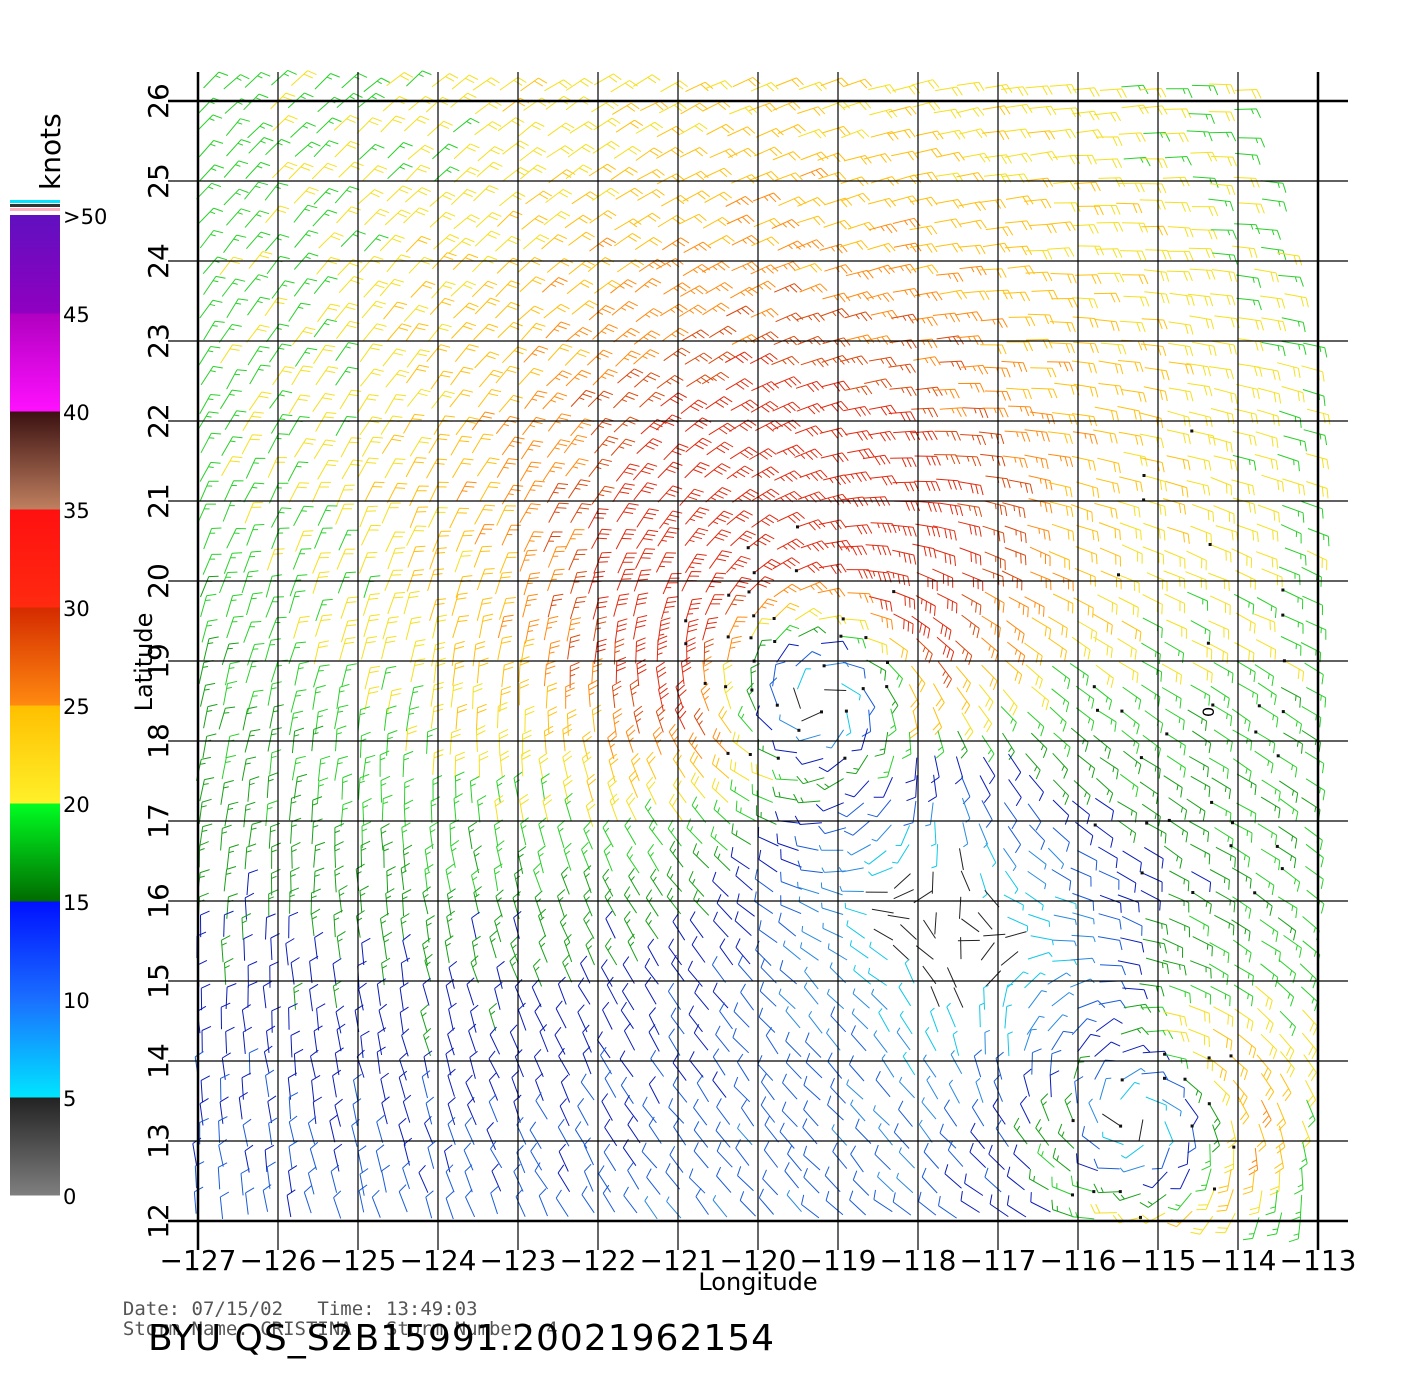 Image resolution: width=1420 pixels, height=1400 pixels. What do you see at coordinates (518, 1260) in the screenshot?
I see `lon-tick-label: −123` at bounding box center [518, 1260].